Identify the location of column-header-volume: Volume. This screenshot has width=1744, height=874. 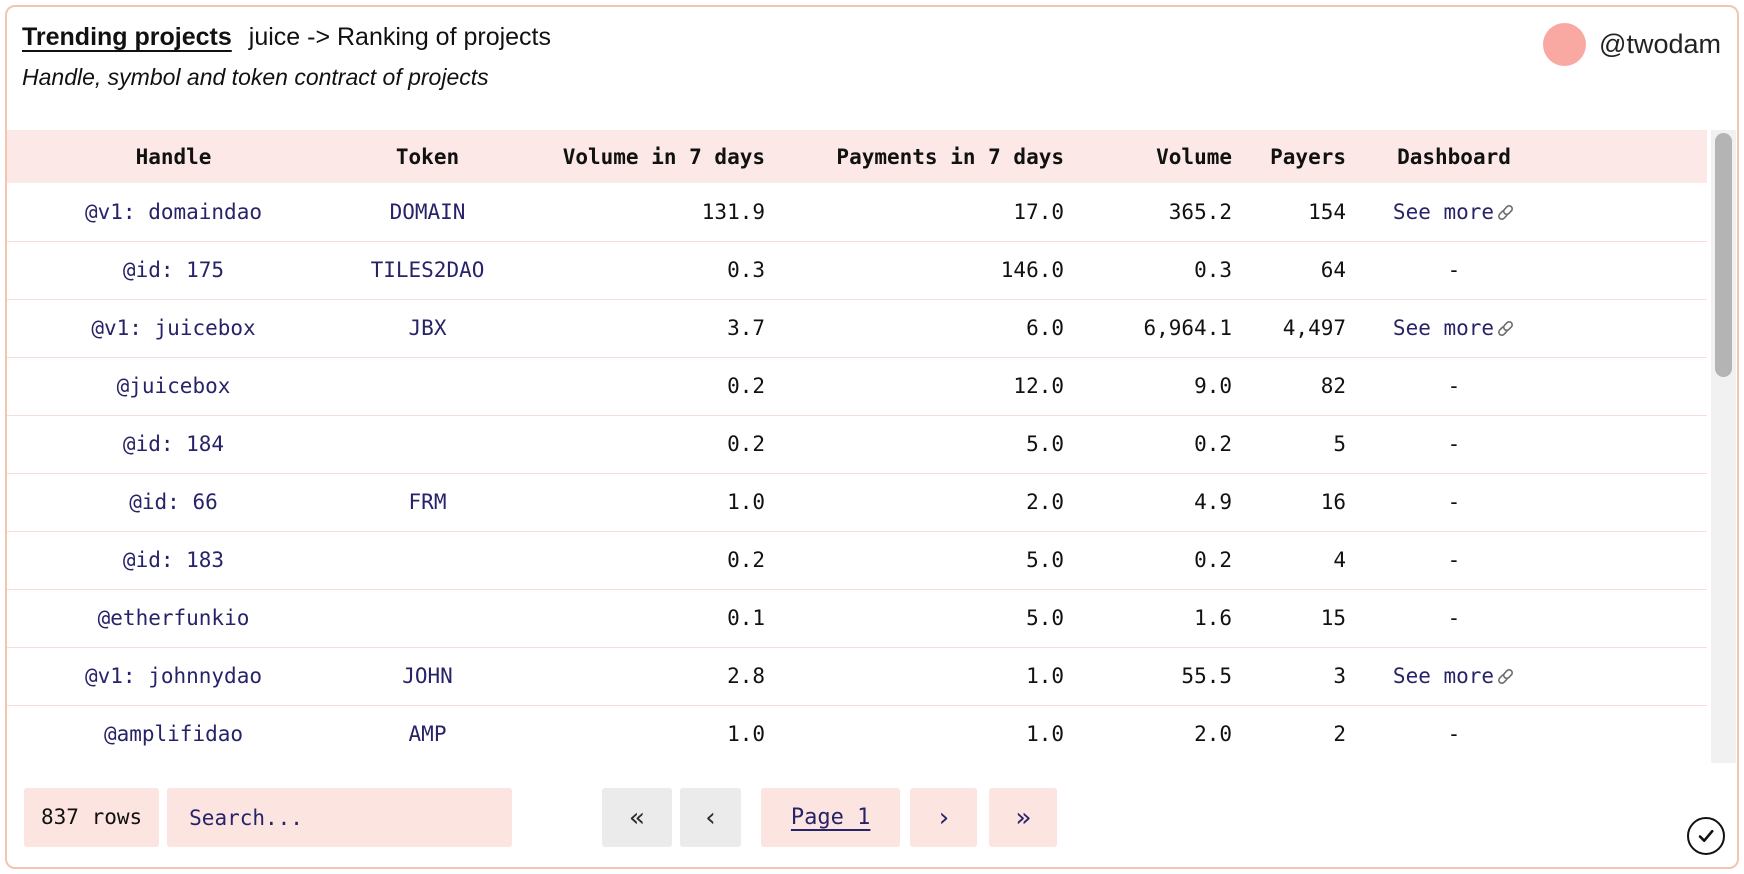
(1160, 156).